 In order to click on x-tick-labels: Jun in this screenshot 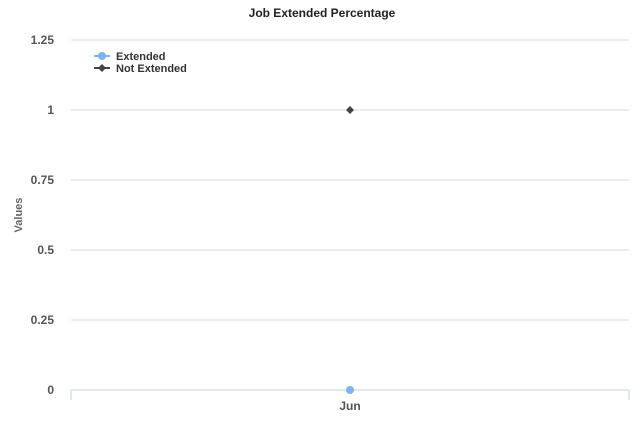, I will do `click(349, 406)`.